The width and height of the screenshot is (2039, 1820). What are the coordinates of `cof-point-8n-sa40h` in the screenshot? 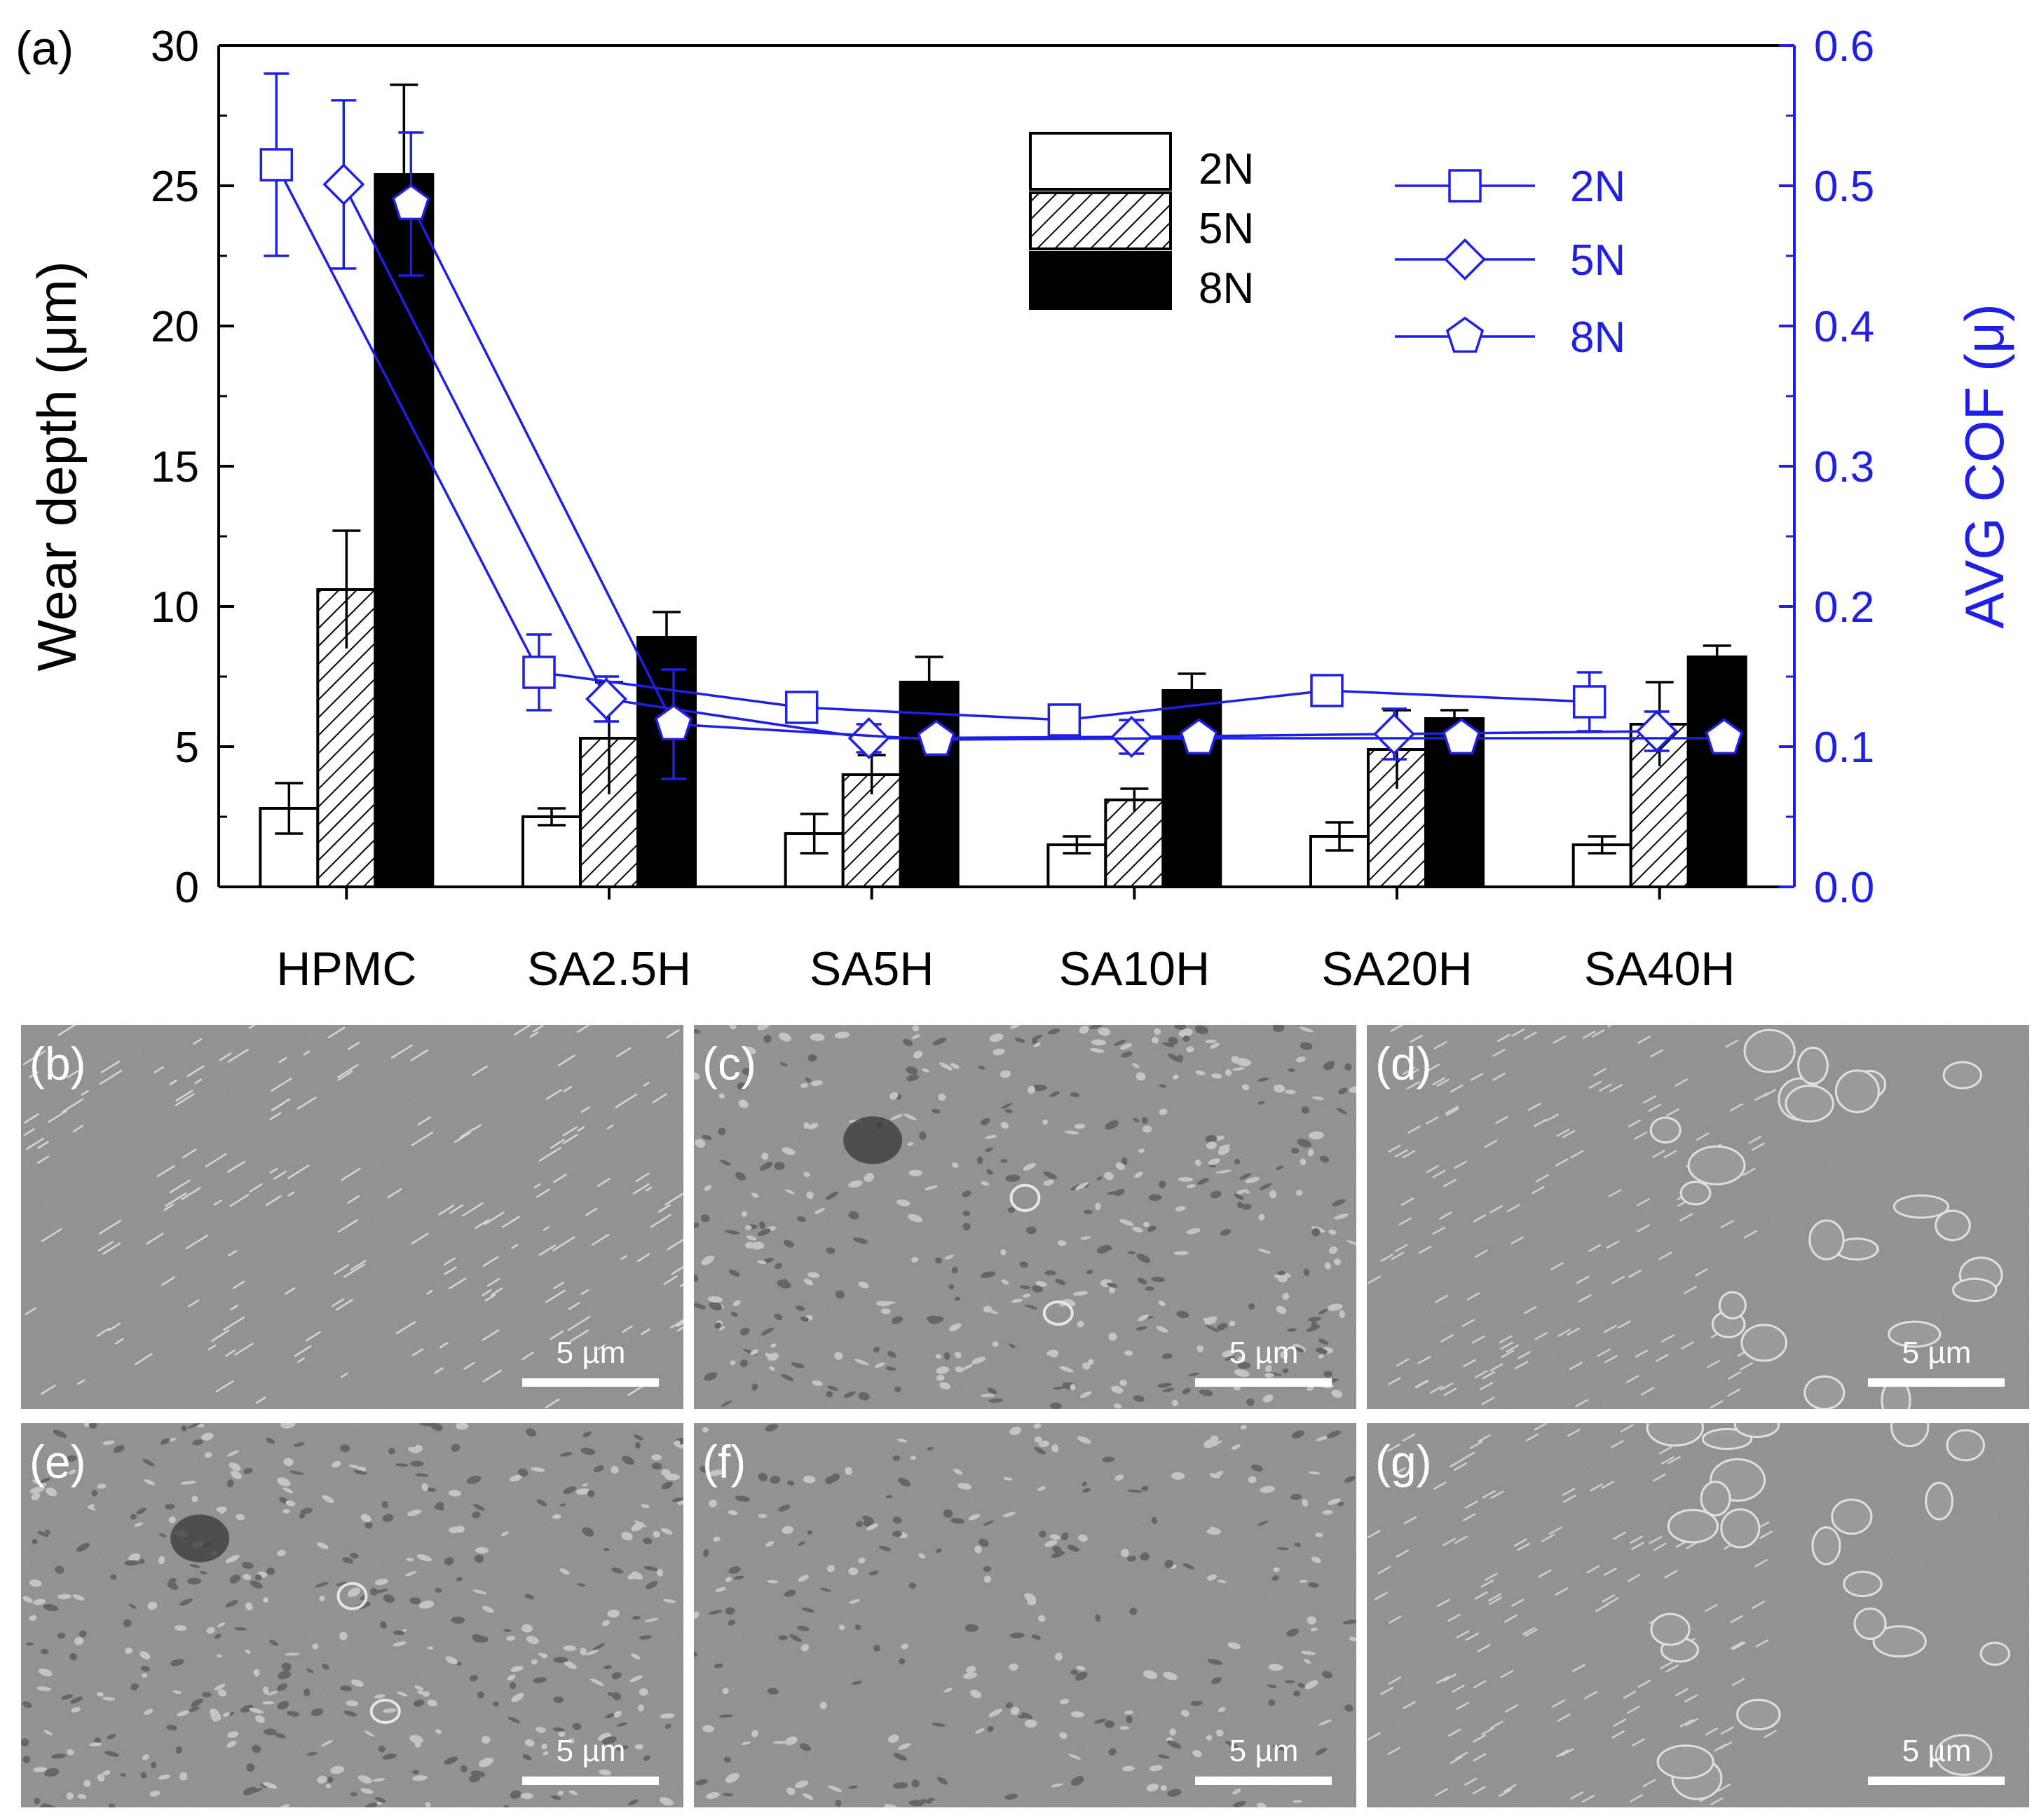 It's located at (1724, 736).